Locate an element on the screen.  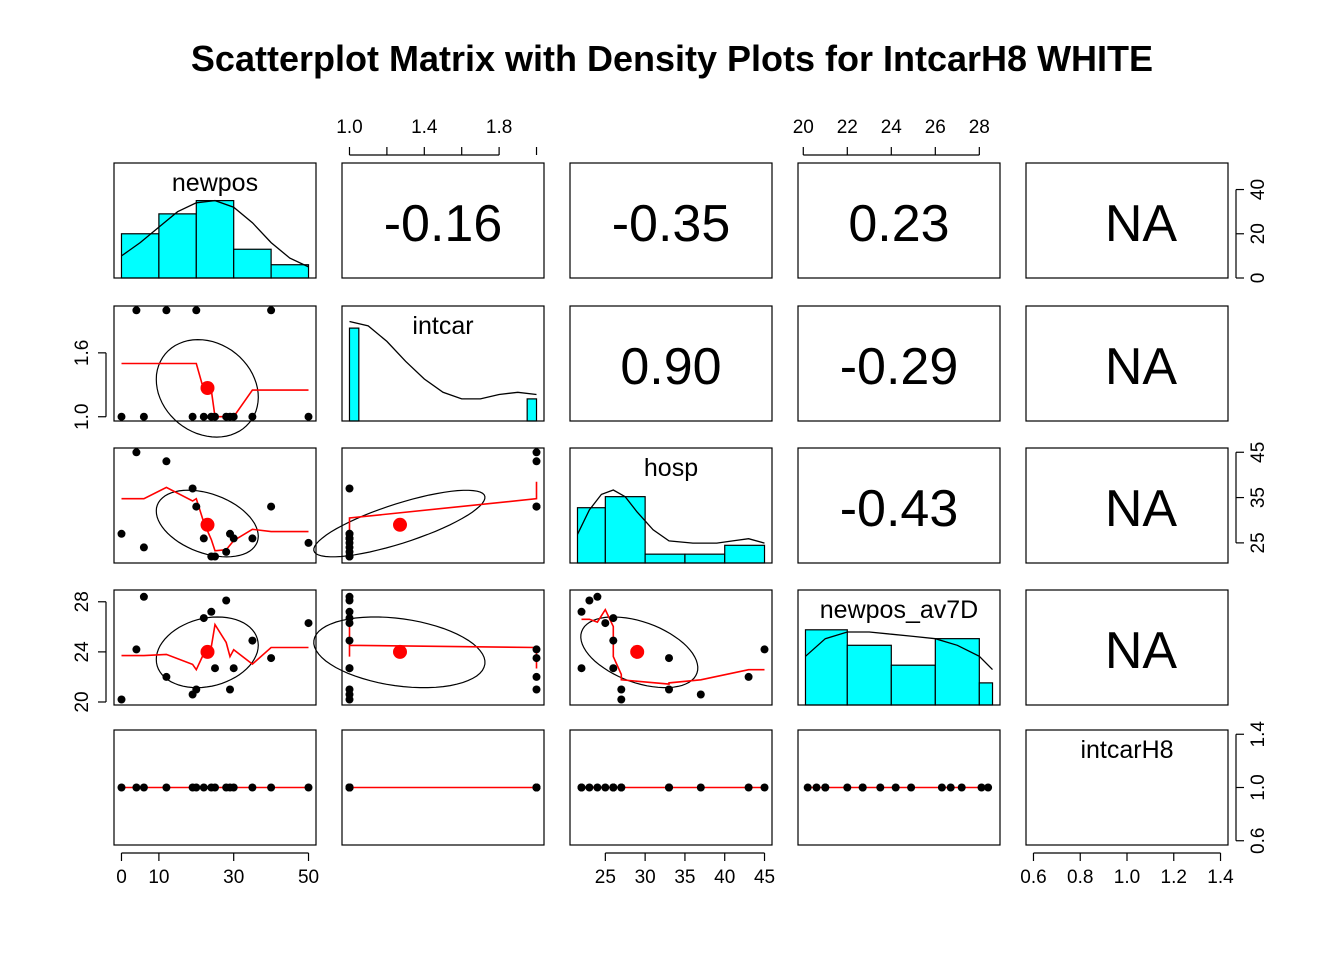
panel-r2-c1 is located at coordinates (429, 505).